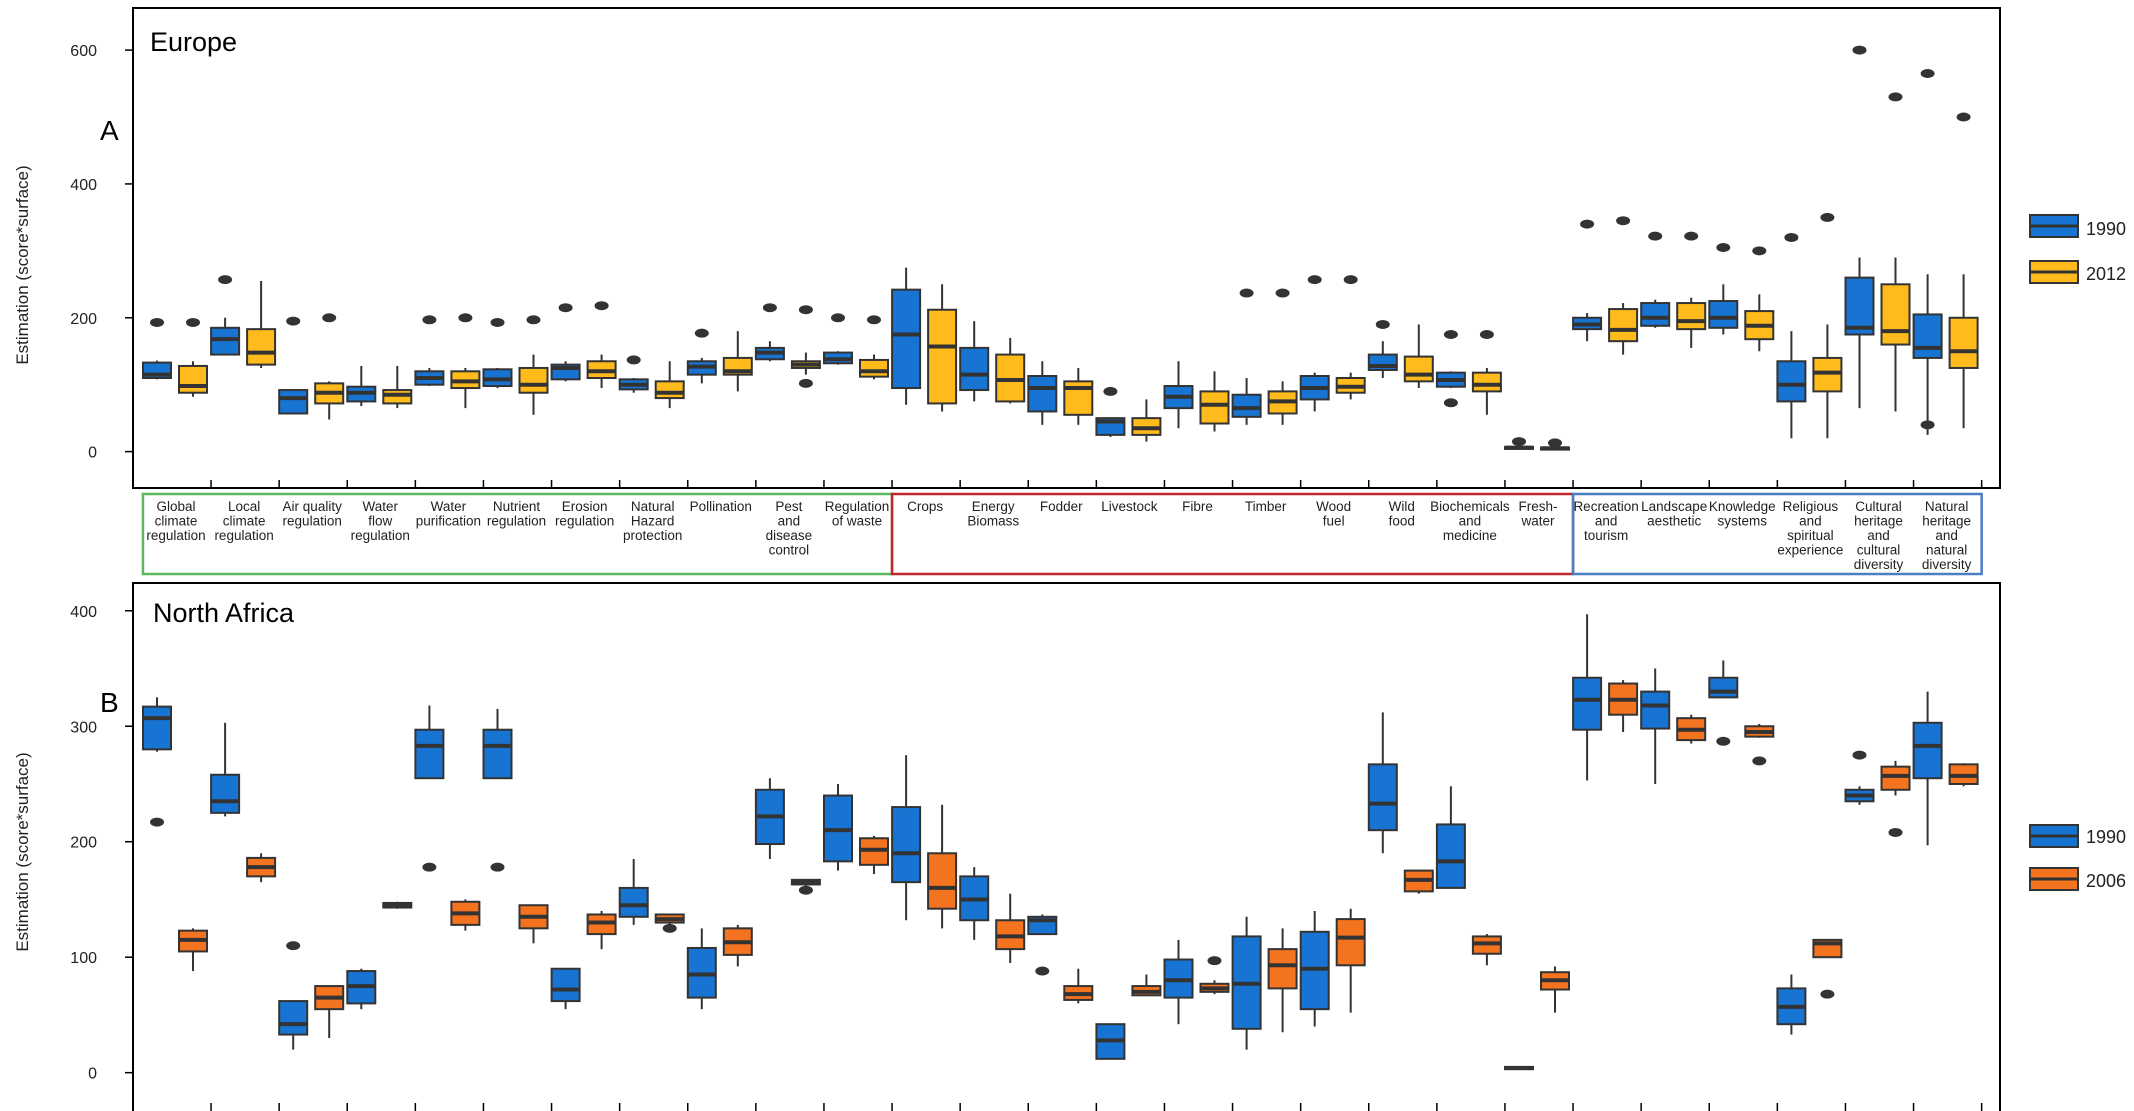  I want to click on y-tick-label: 400, so click(83, 612).